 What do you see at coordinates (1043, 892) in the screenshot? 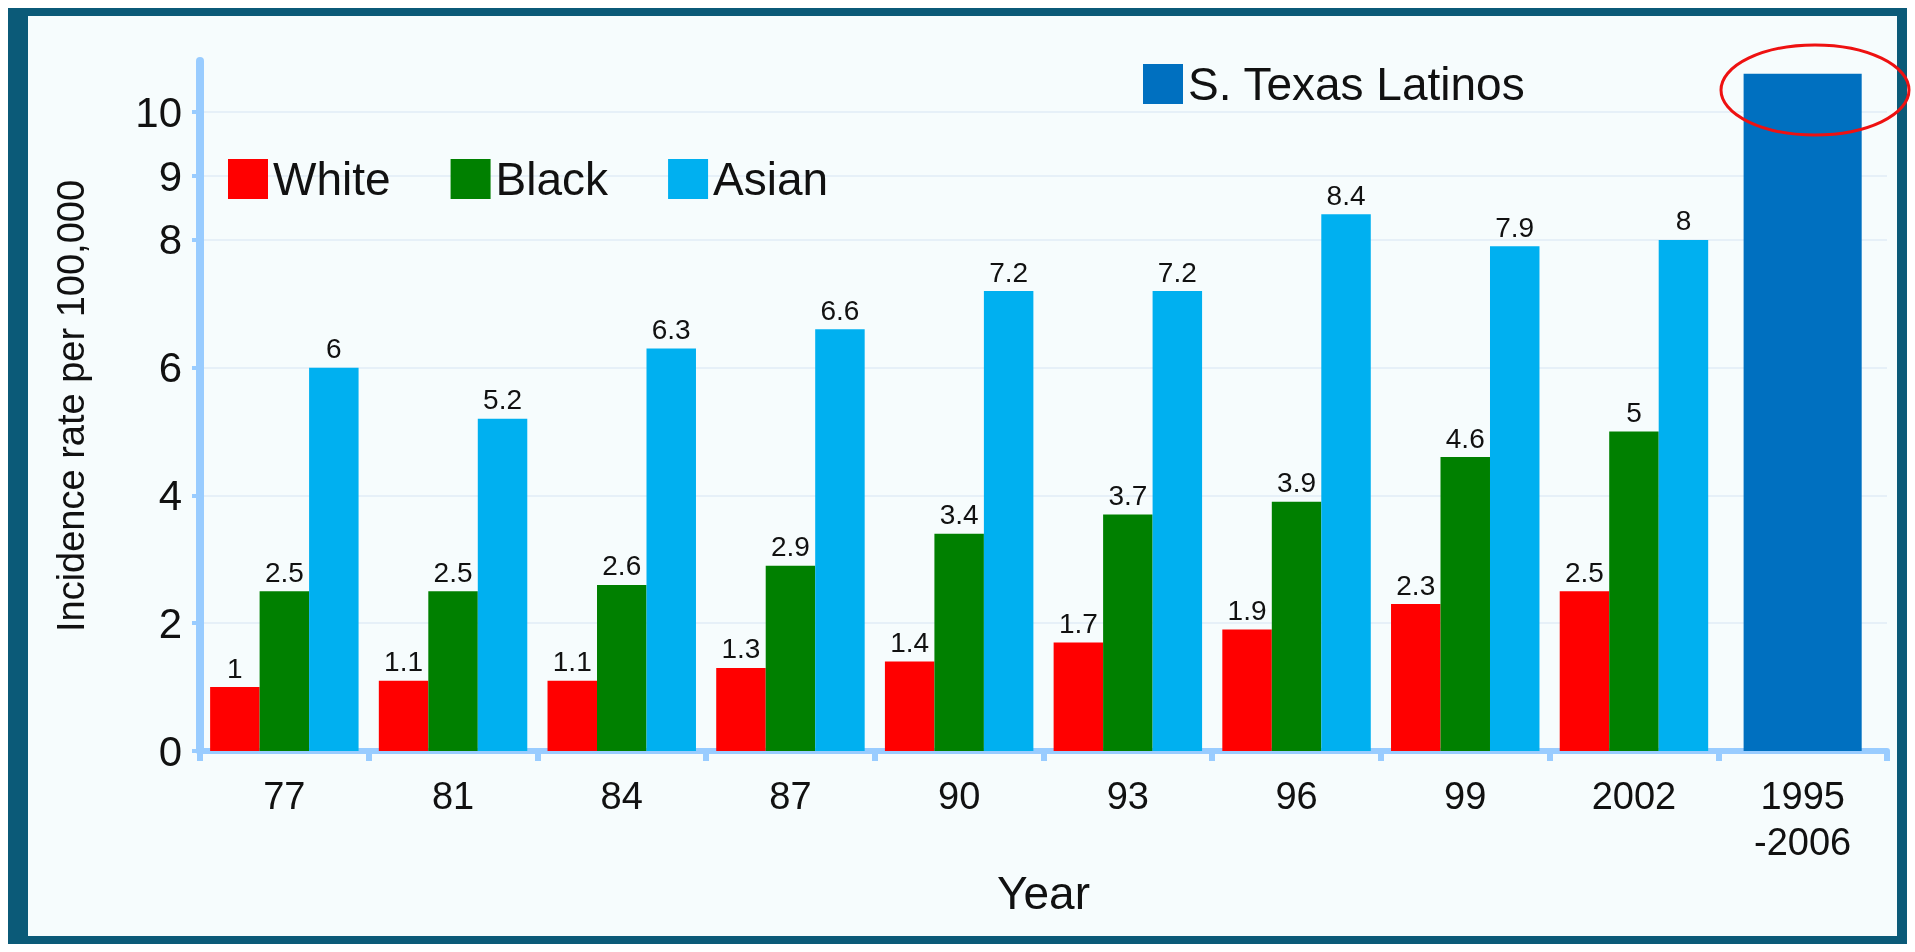
I see `x-axis-title: Year` at bounding box center [1043, 892].